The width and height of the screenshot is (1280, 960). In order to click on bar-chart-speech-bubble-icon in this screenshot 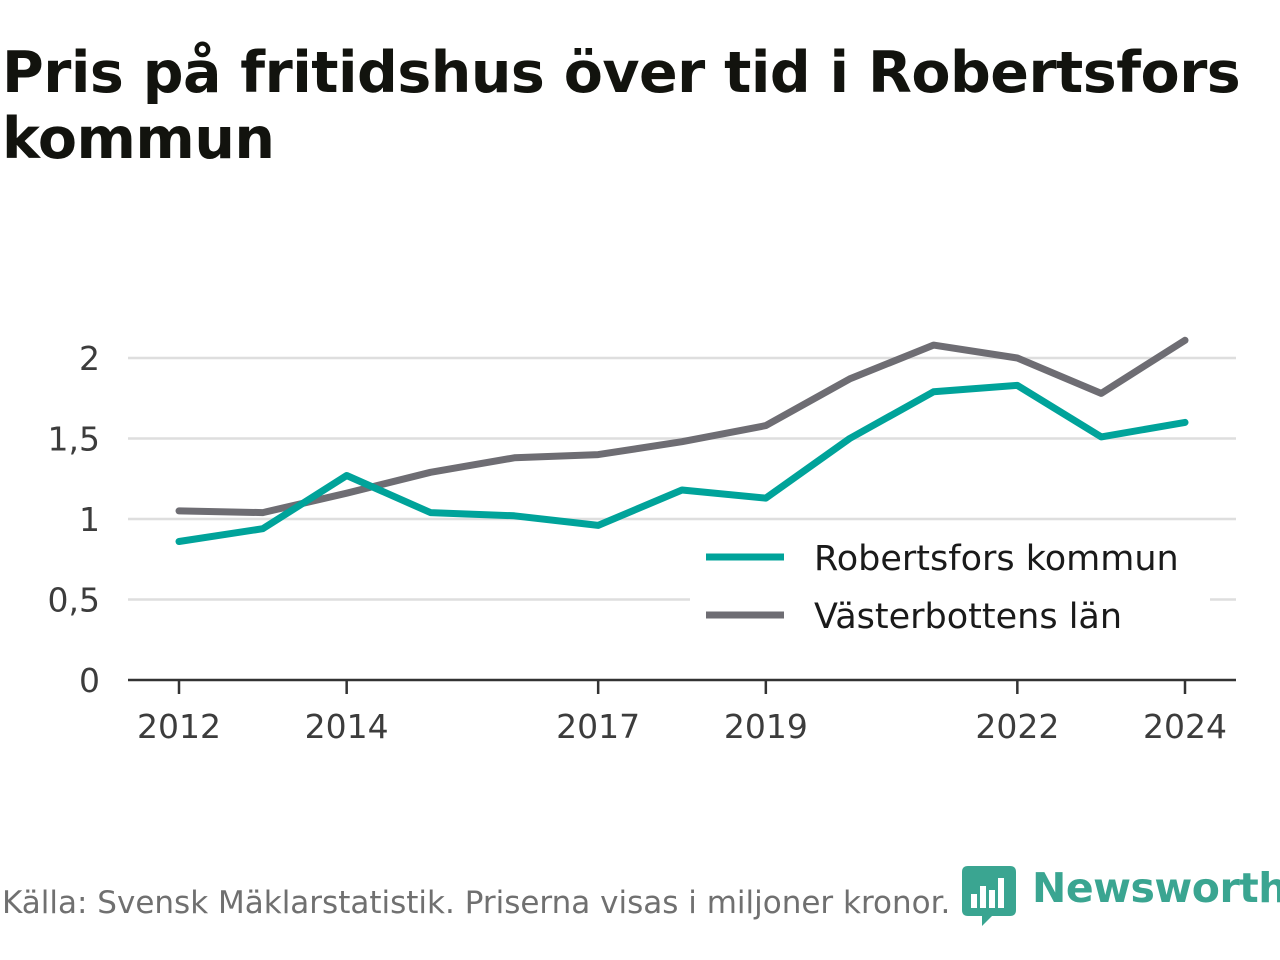, I will do `click(989, 896)`.